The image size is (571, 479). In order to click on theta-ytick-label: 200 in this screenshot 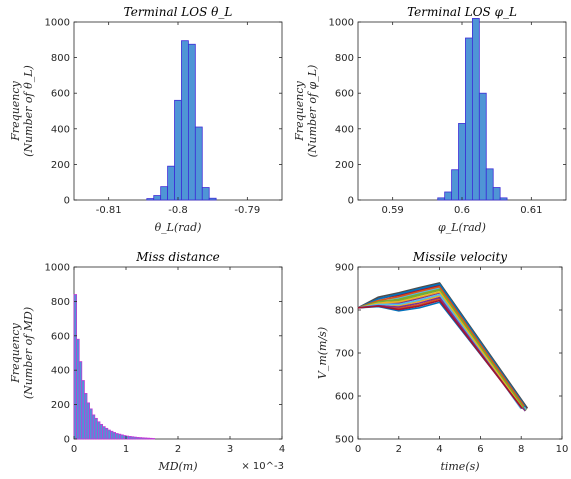, I will do `click(60, 165)`.